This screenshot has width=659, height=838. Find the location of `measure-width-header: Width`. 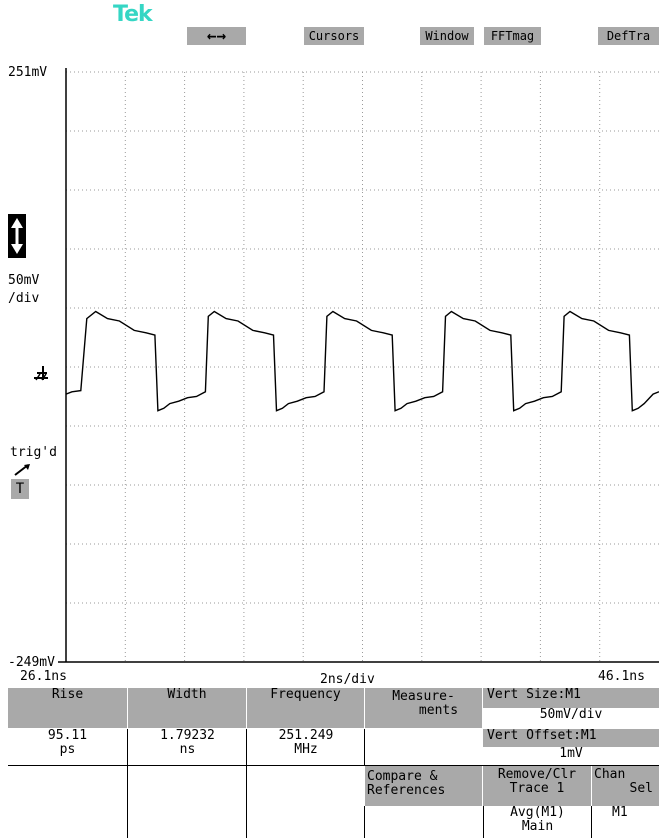

measure-width-header: Width is located at coordinates (187, 708).